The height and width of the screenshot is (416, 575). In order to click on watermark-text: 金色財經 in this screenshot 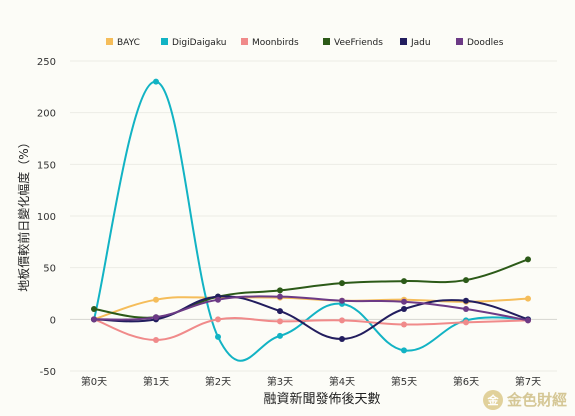, I will do `click(536, 400)`.